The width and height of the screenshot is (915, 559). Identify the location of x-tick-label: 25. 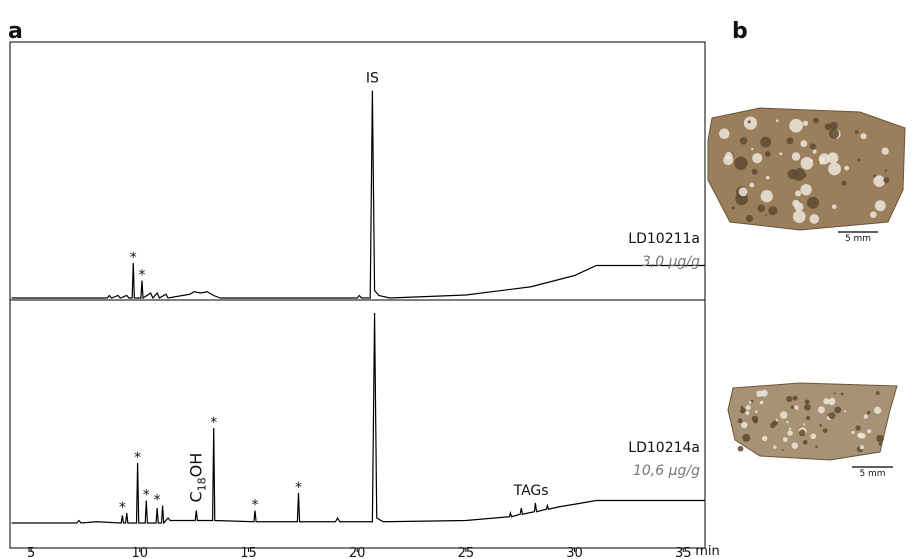
(466, 552).